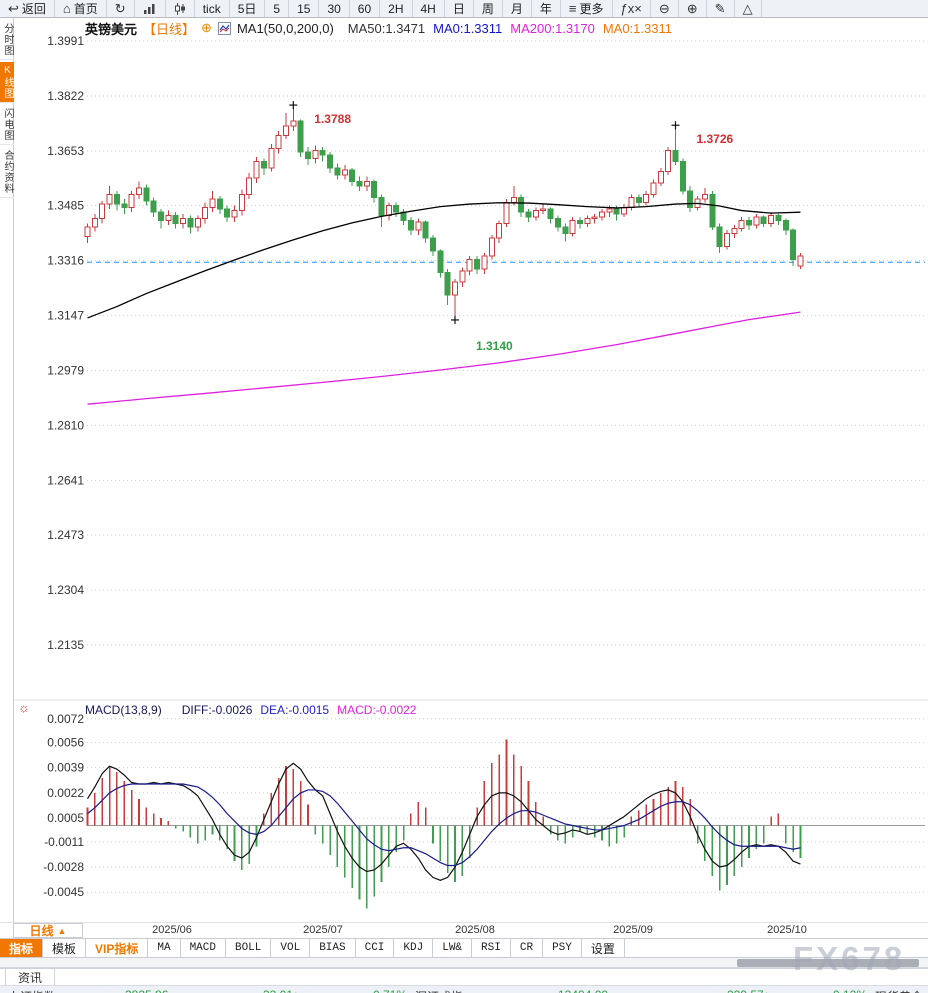  I want to click on macd-value: DEA:-0.0015, so click(295, 710).